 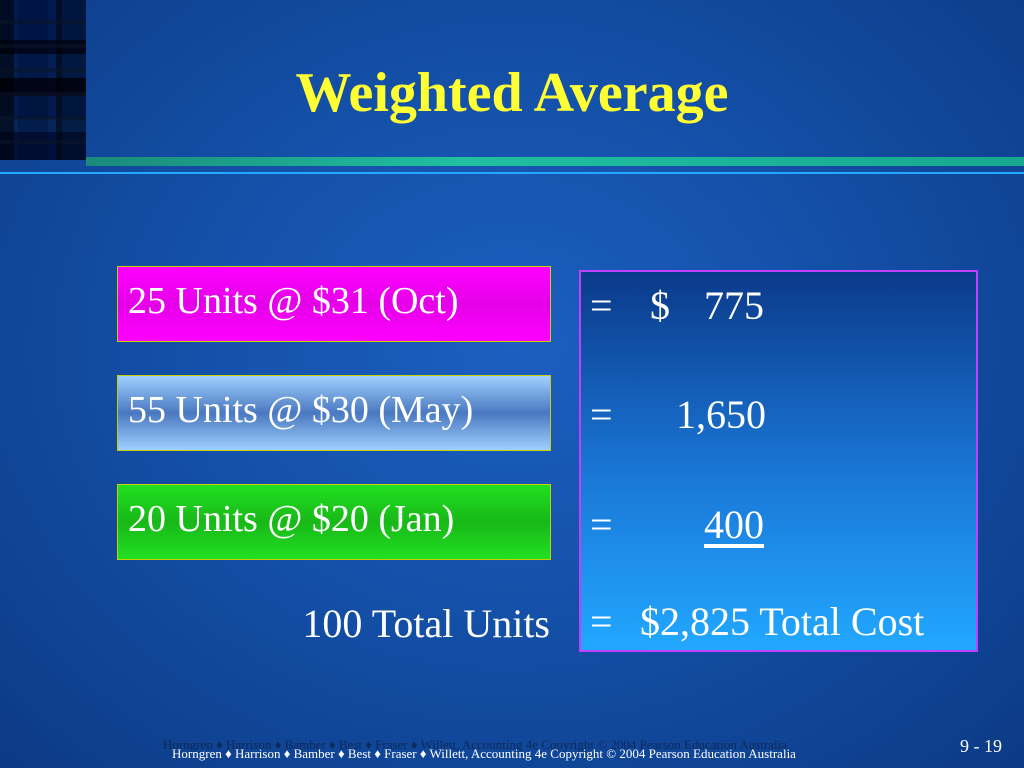 I want to click on title-divider-thick, so click(x=555, y=161).